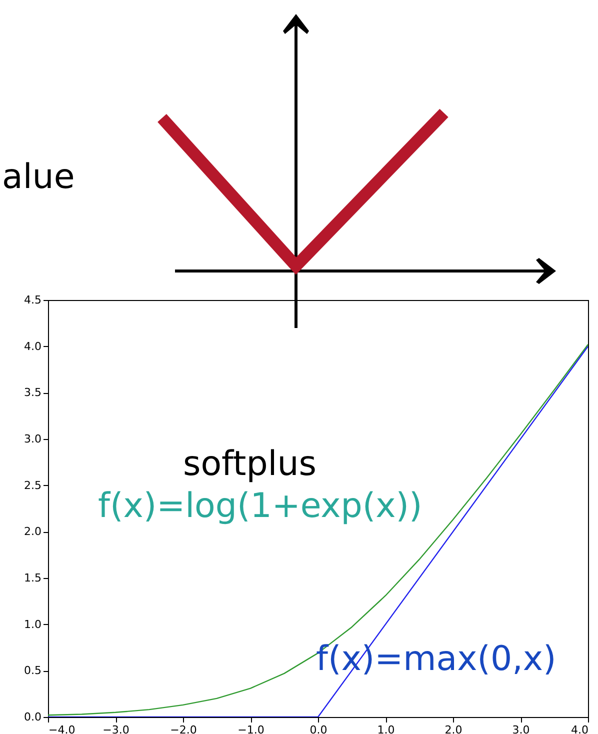  I want to click on y-tick-label: 3.5, so click(33, 393).